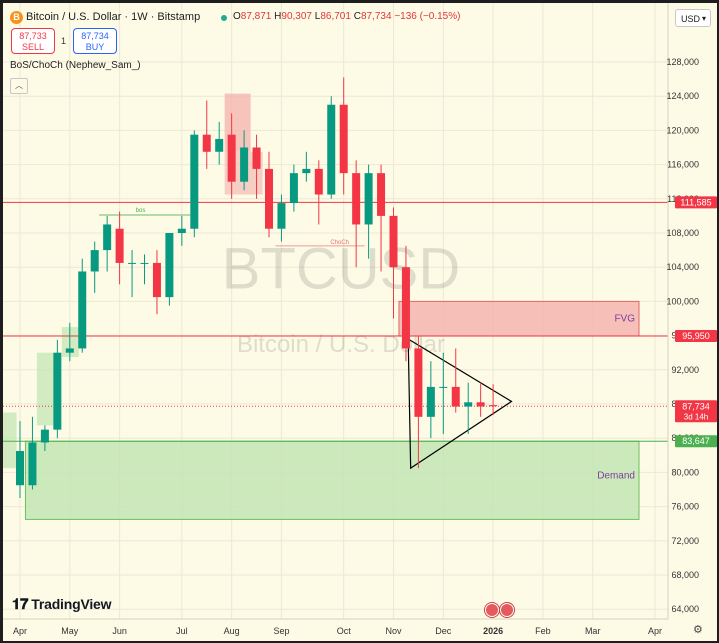  Describe the element at coordinates (20, 631) in the screenshot. I see `x-tick-label: Apr` at that location.